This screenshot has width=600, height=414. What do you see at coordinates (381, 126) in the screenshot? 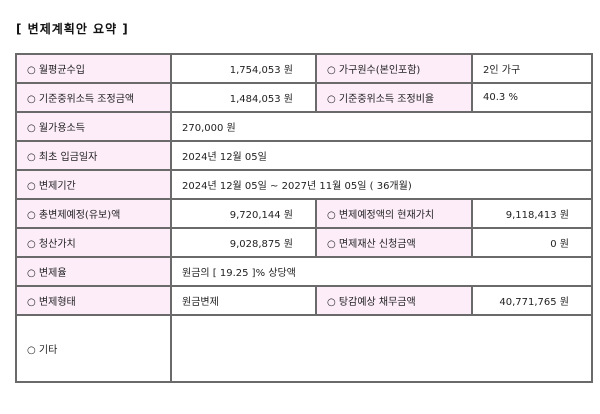
I see `value-disposable-income: 270,000 원` at bounding box center [381, 126].